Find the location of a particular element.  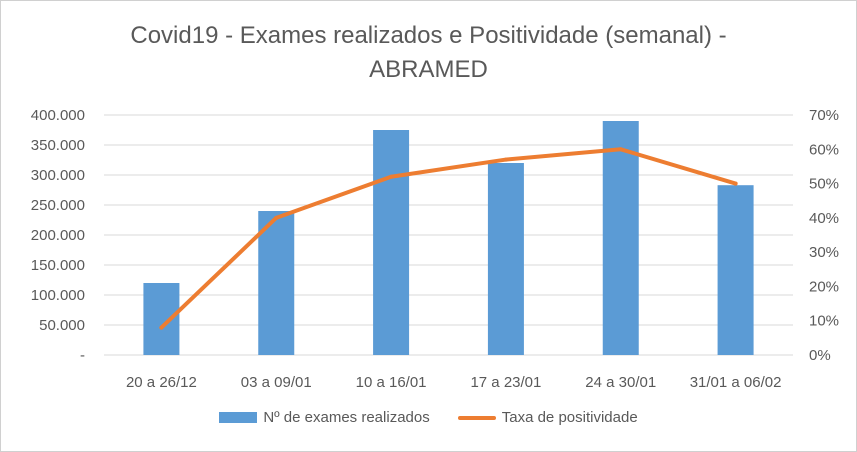

y-right-tick-label: 50% is located at coordinates (824, 184).